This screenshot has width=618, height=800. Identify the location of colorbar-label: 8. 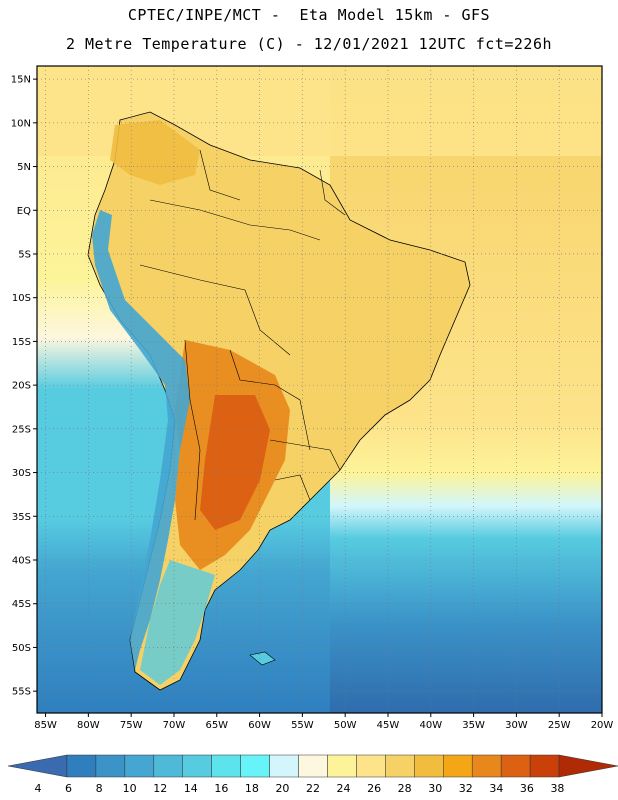
(99, 788).